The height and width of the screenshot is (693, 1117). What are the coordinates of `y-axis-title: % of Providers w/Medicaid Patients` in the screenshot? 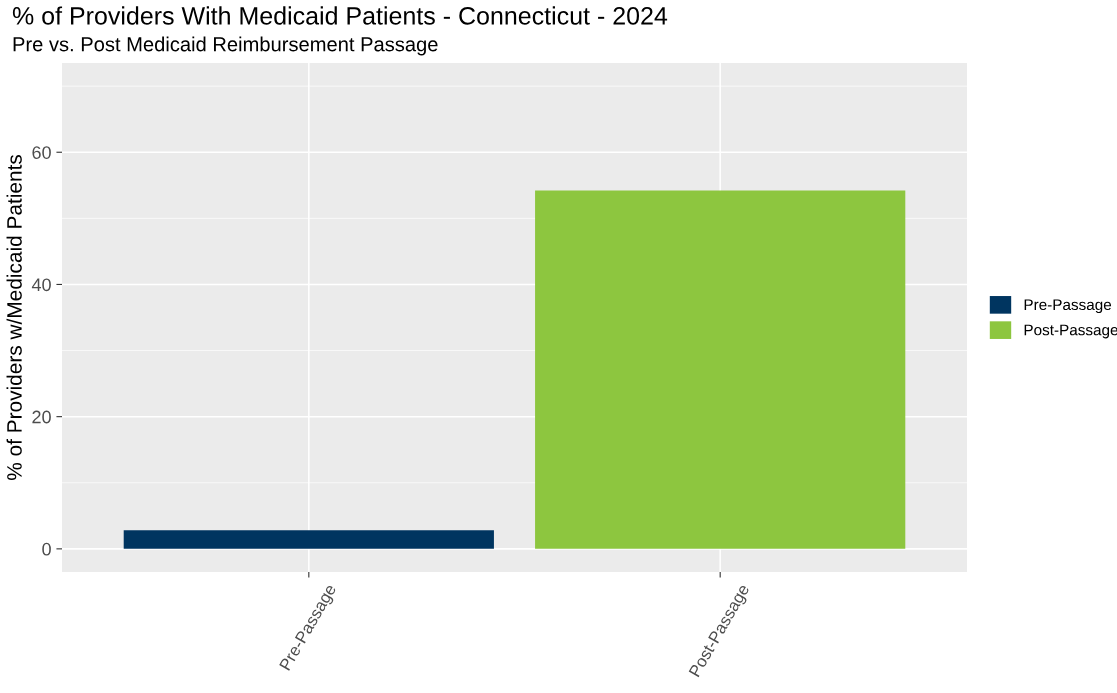 It's located at (14, 317).